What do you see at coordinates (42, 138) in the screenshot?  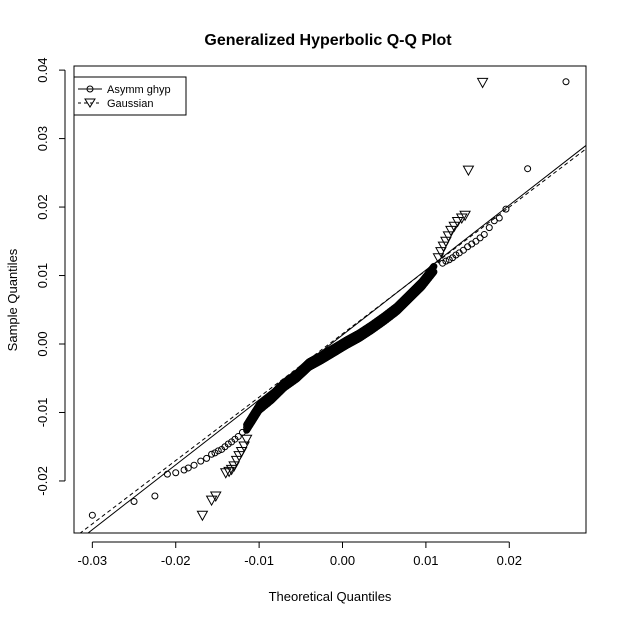 I see `y-tick-label: 0.03` at bounding box center [42, 138].